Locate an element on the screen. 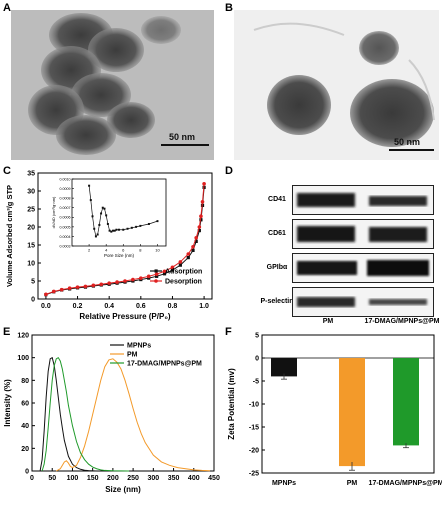  inset-x-tick-label: 8 is located at coordinates (140, 250).